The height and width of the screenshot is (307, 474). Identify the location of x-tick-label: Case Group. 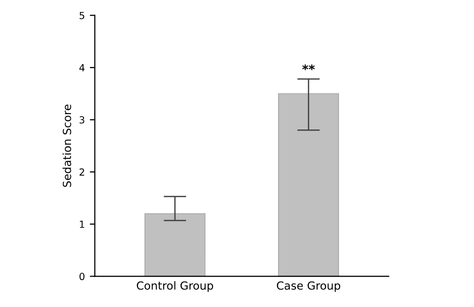
(308, 286).